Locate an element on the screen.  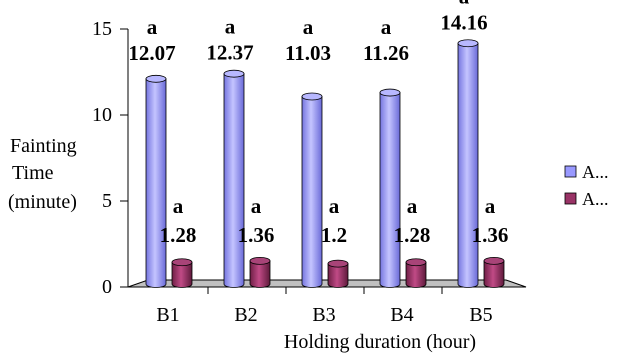
y-tick-label: 0 is located at coordinates (107, 287).